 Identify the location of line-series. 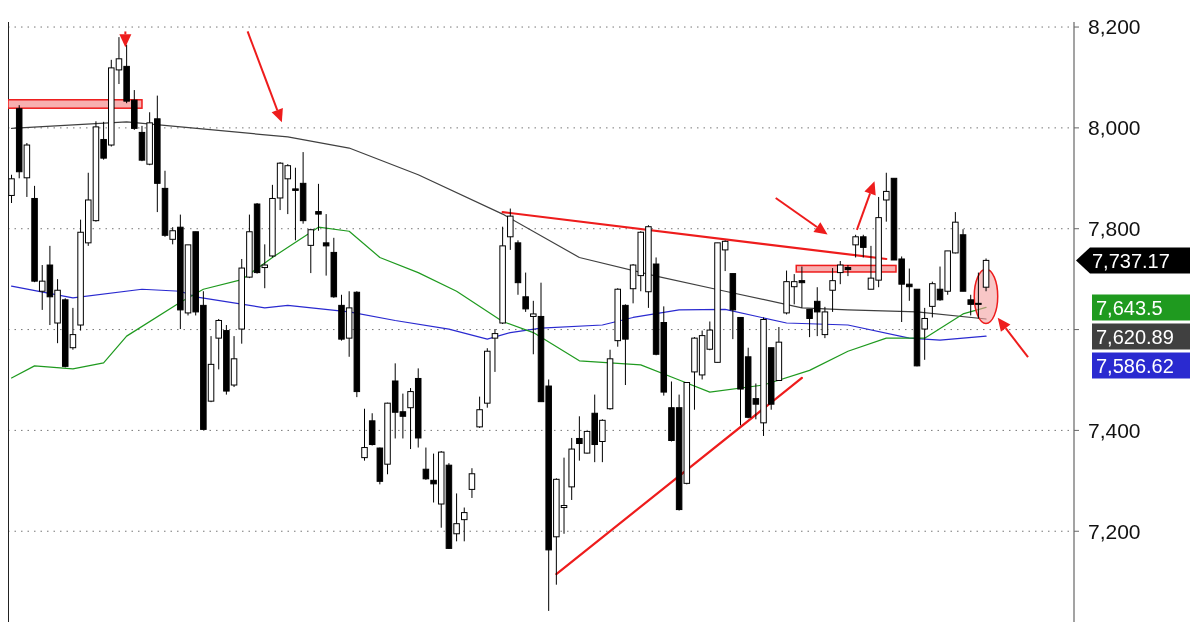
(498, 313).